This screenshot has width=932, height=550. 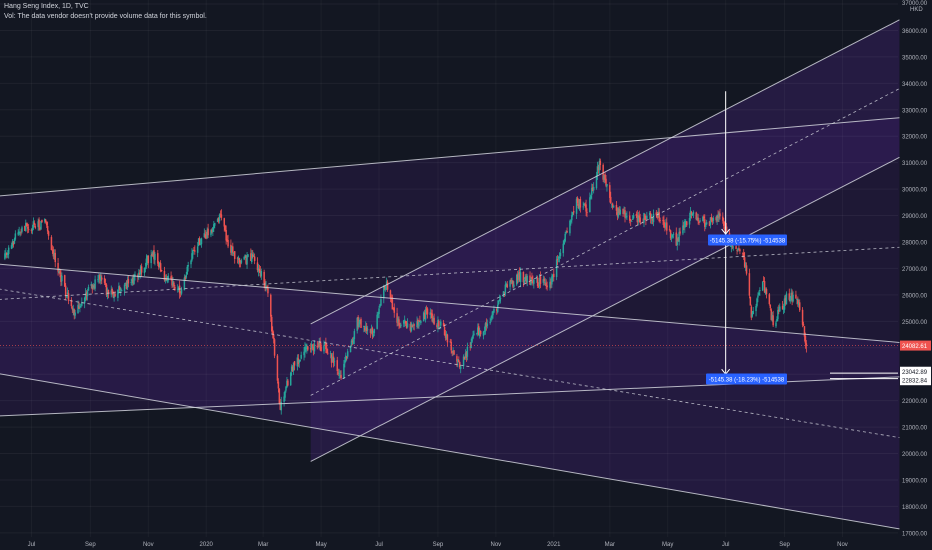 What do you see at coordinates (747, 240) in the screenshot?
I see `measure-label-upper-box` at bounding box center [747, 240].